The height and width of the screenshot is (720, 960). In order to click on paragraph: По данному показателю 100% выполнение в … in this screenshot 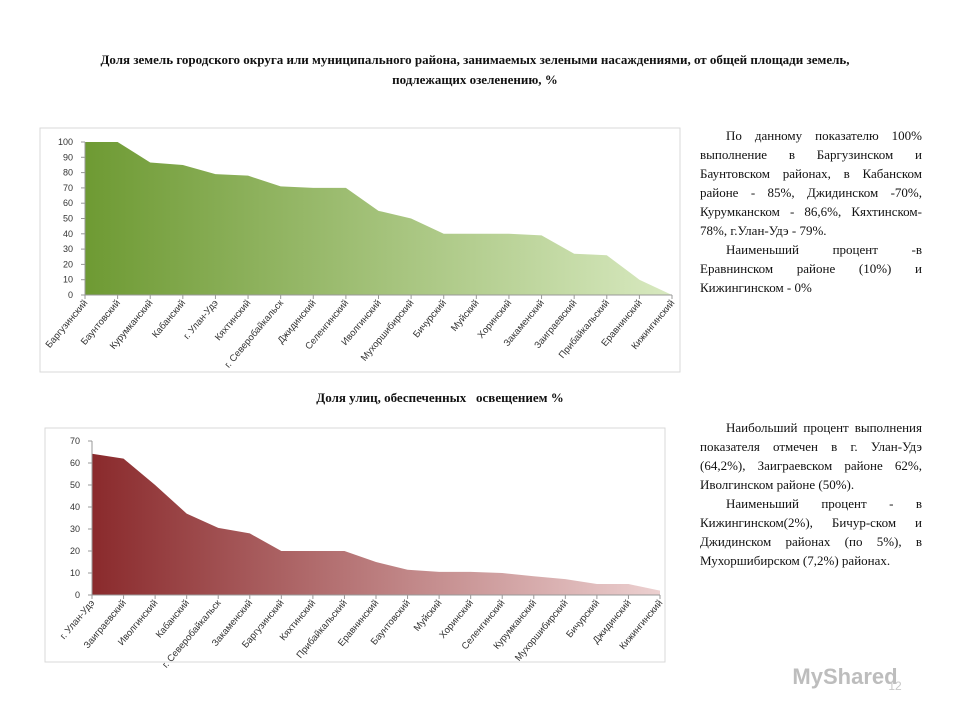, I will do `click(811, 183)`.